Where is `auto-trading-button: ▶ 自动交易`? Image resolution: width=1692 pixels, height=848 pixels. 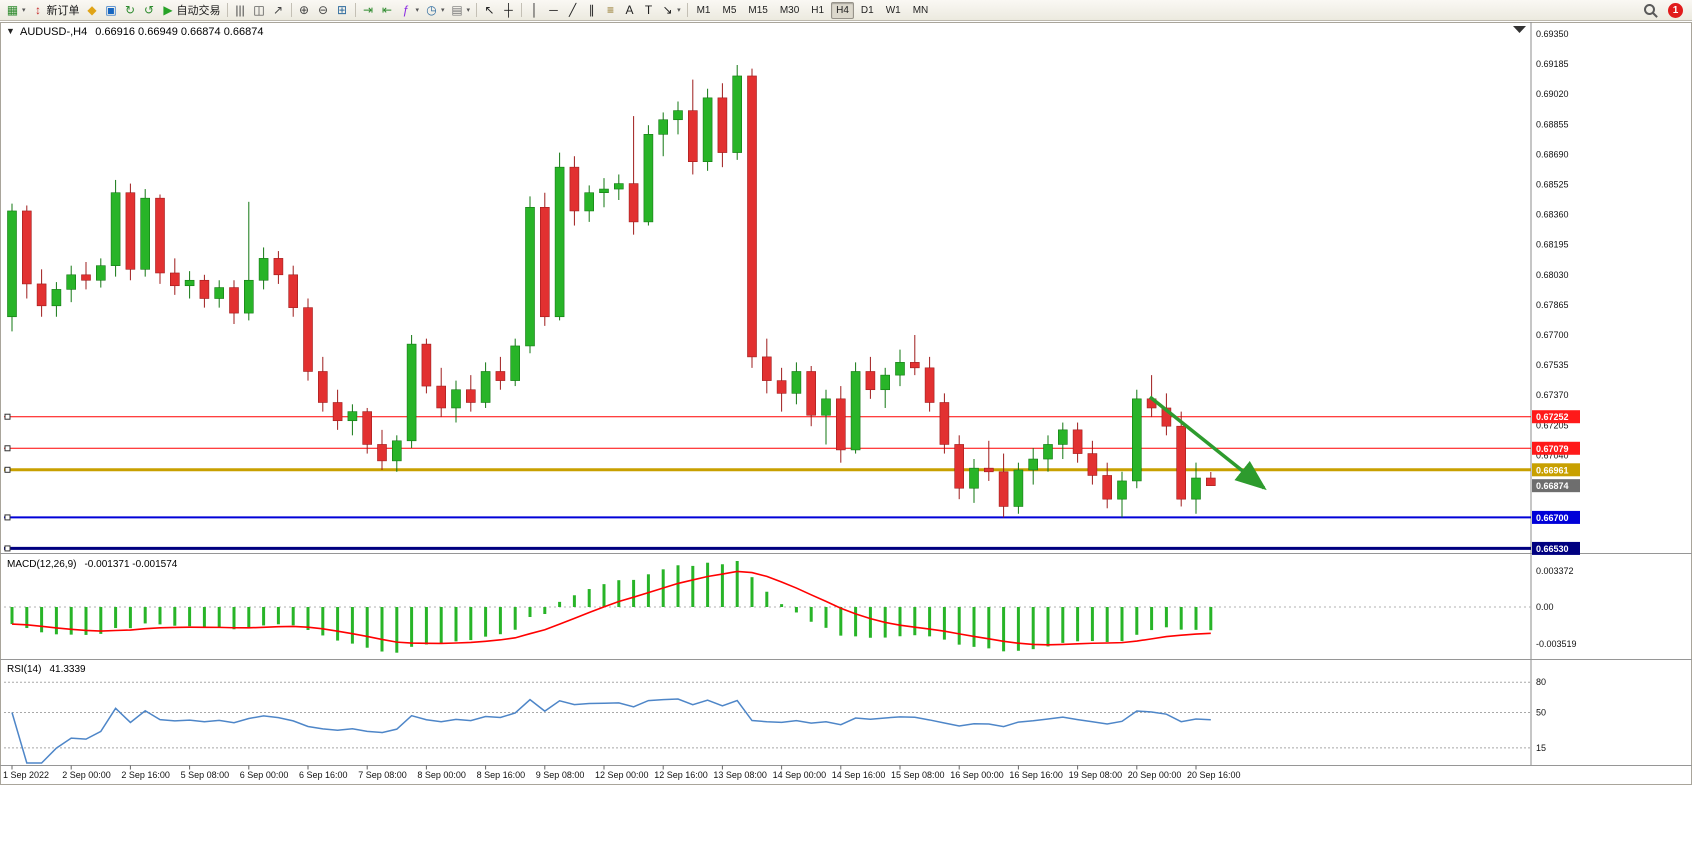 auto-trading-button: ▶ 自动交易 is located at coordinates (191, 10).